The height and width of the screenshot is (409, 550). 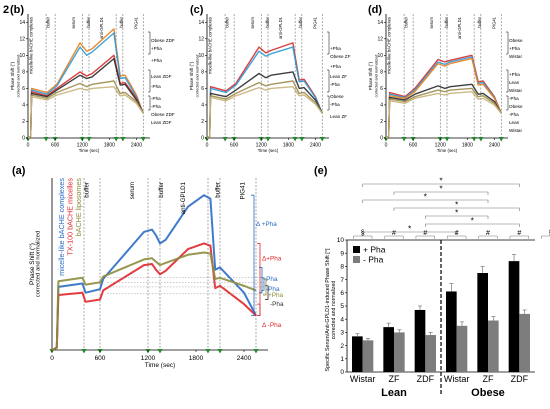 I want to click on y-axis-label-c: Phase Shift (°), so click(x=191, y=75).